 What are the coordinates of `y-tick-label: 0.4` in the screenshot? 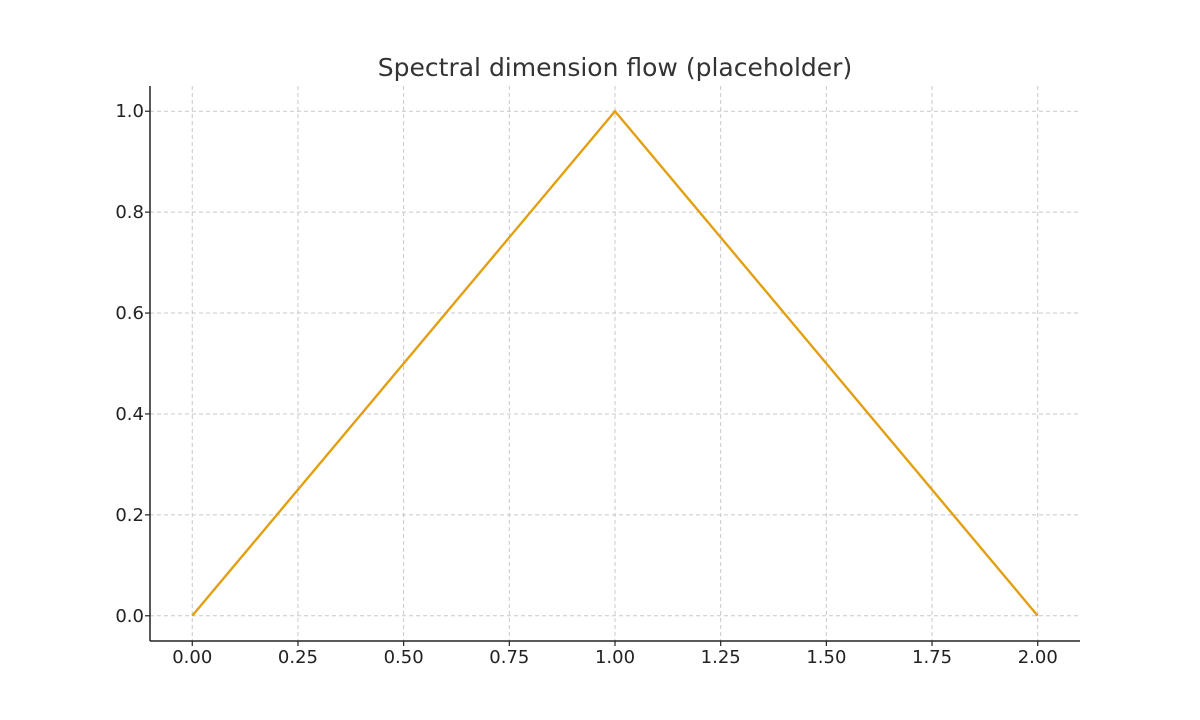 It's located at (129, 414).